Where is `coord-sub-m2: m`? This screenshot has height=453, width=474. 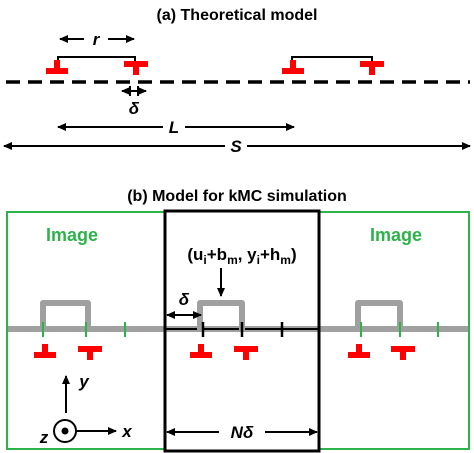 coord-sub-m2: m is located at coordinates (285, 260).